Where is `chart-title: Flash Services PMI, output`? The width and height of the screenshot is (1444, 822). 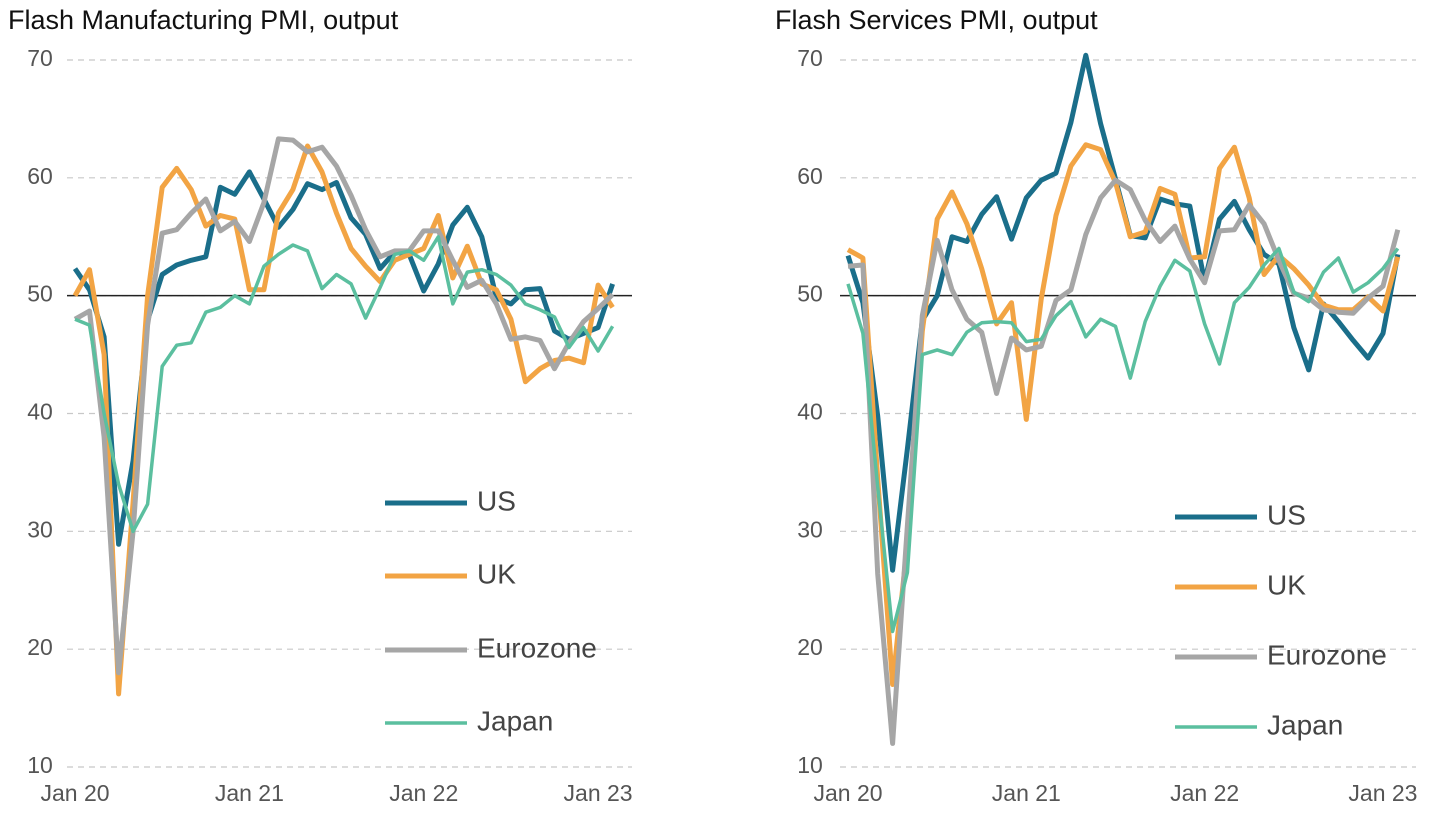 chart-title: Flash Services PMI, output is located at coordinates (936, 20).